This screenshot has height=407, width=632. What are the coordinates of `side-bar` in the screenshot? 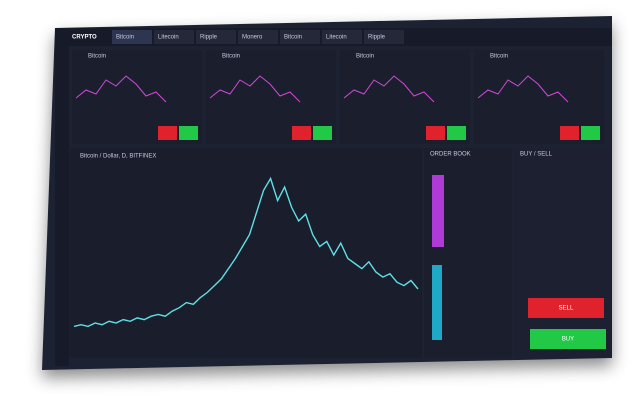 It's located at (62, 206).